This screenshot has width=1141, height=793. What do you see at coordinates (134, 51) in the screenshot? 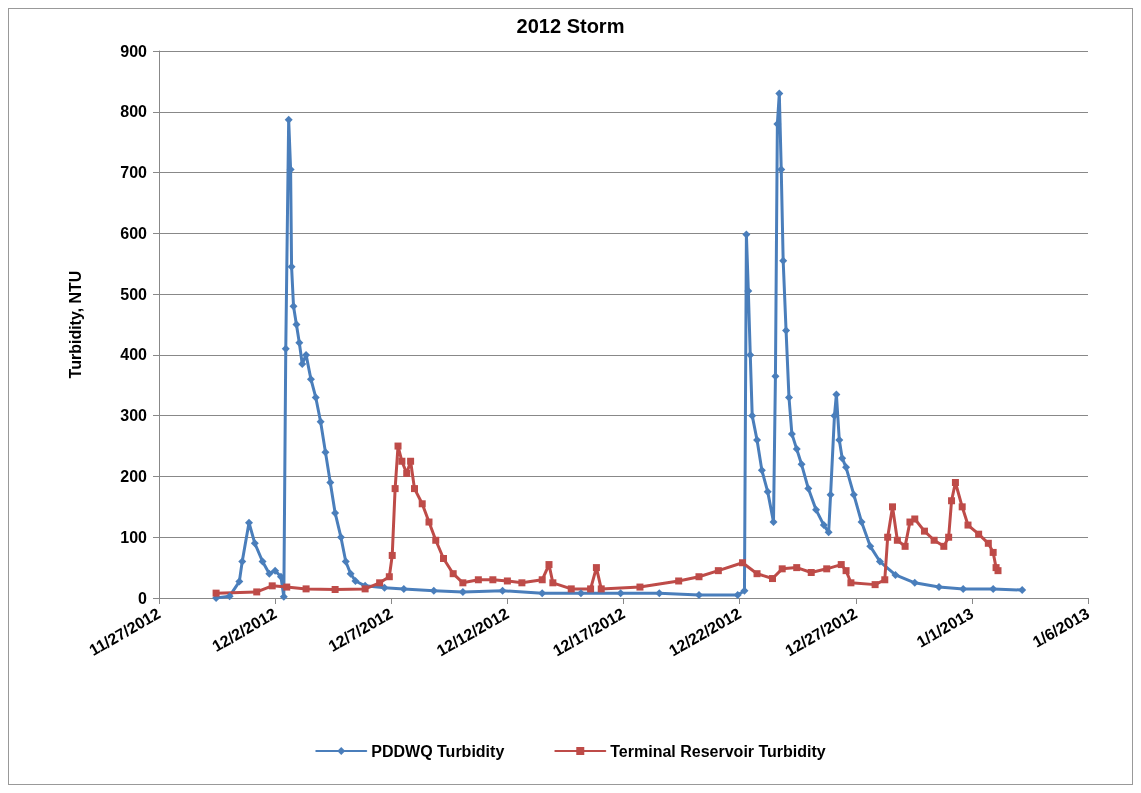
I see `y-tick-label: 900` at bounding box center [134, 51].